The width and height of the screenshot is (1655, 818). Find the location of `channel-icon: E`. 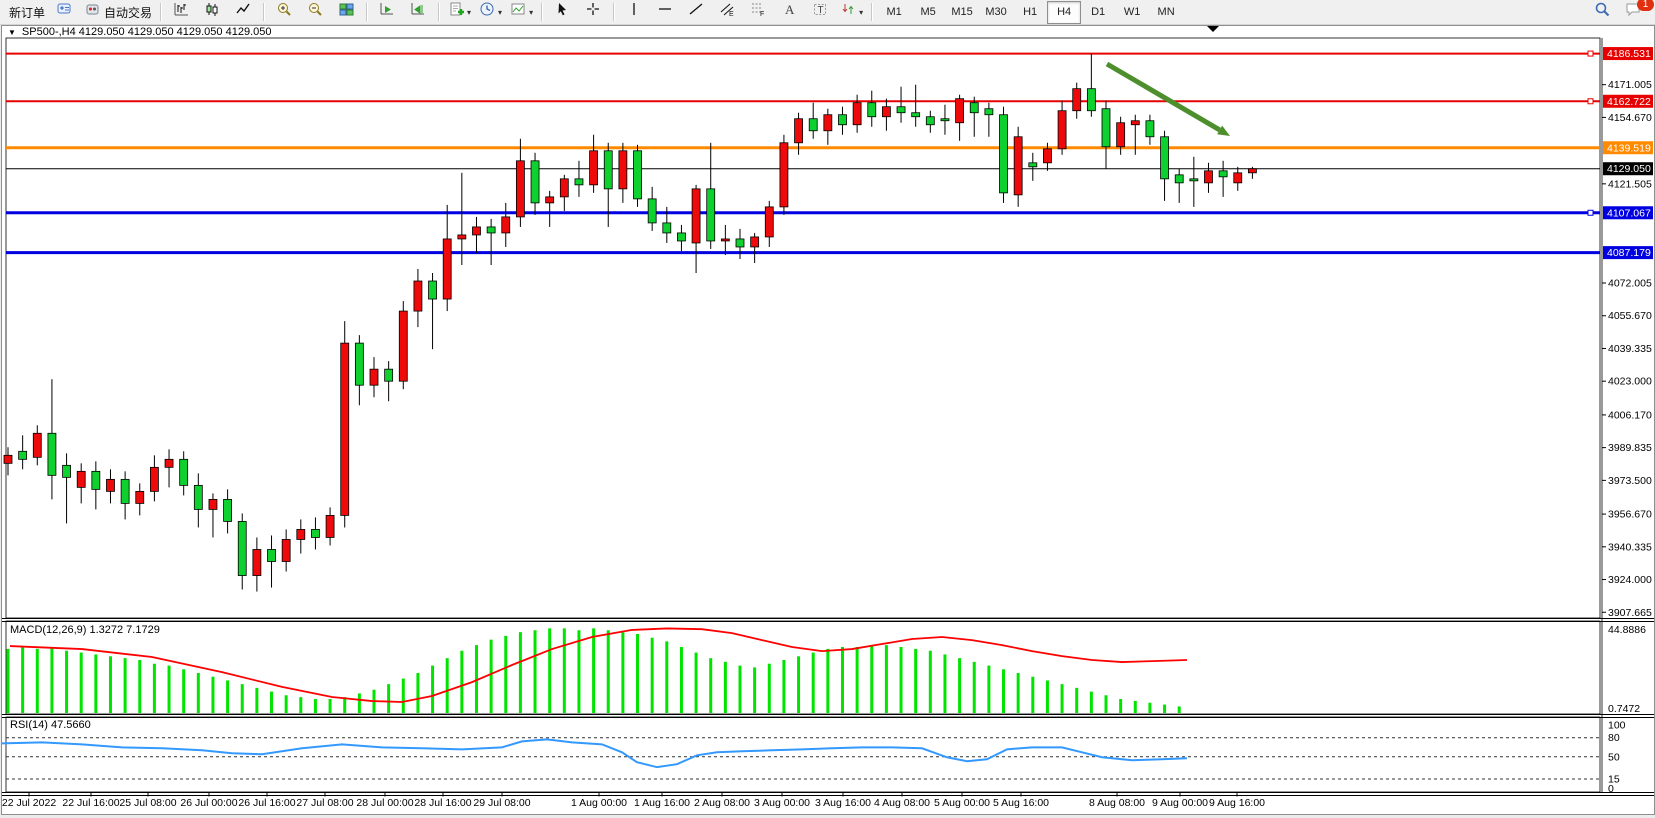

channel-icon: E is located at coordinates (727, 12).